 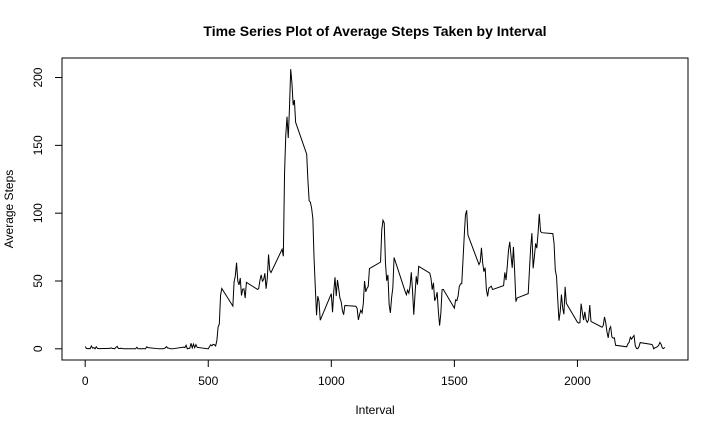 I want to click on x-tick-label: 1000, so click(x=331, y=381).